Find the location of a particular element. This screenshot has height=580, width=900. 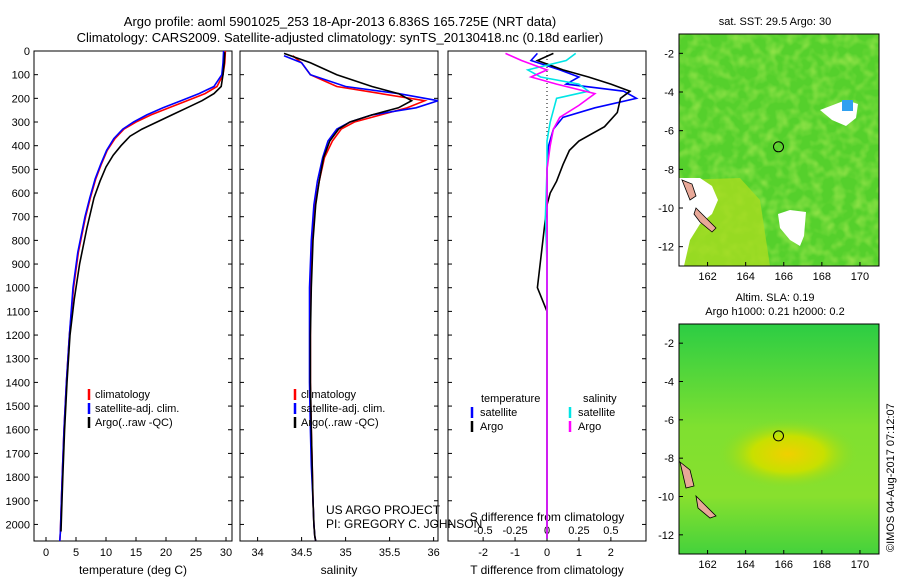

y-tick-label: 1100 is located at coordinates (18, 312).